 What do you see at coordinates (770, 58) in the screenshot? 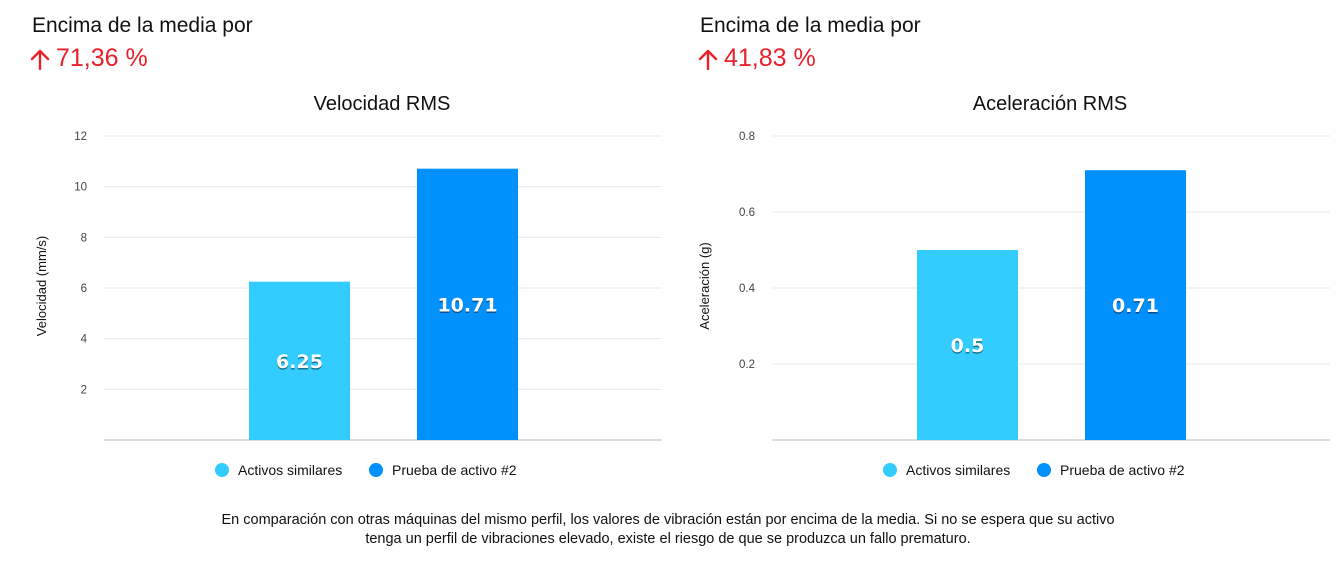
I see `delta-value: 41,83 %` at bounding box center [770, 58].